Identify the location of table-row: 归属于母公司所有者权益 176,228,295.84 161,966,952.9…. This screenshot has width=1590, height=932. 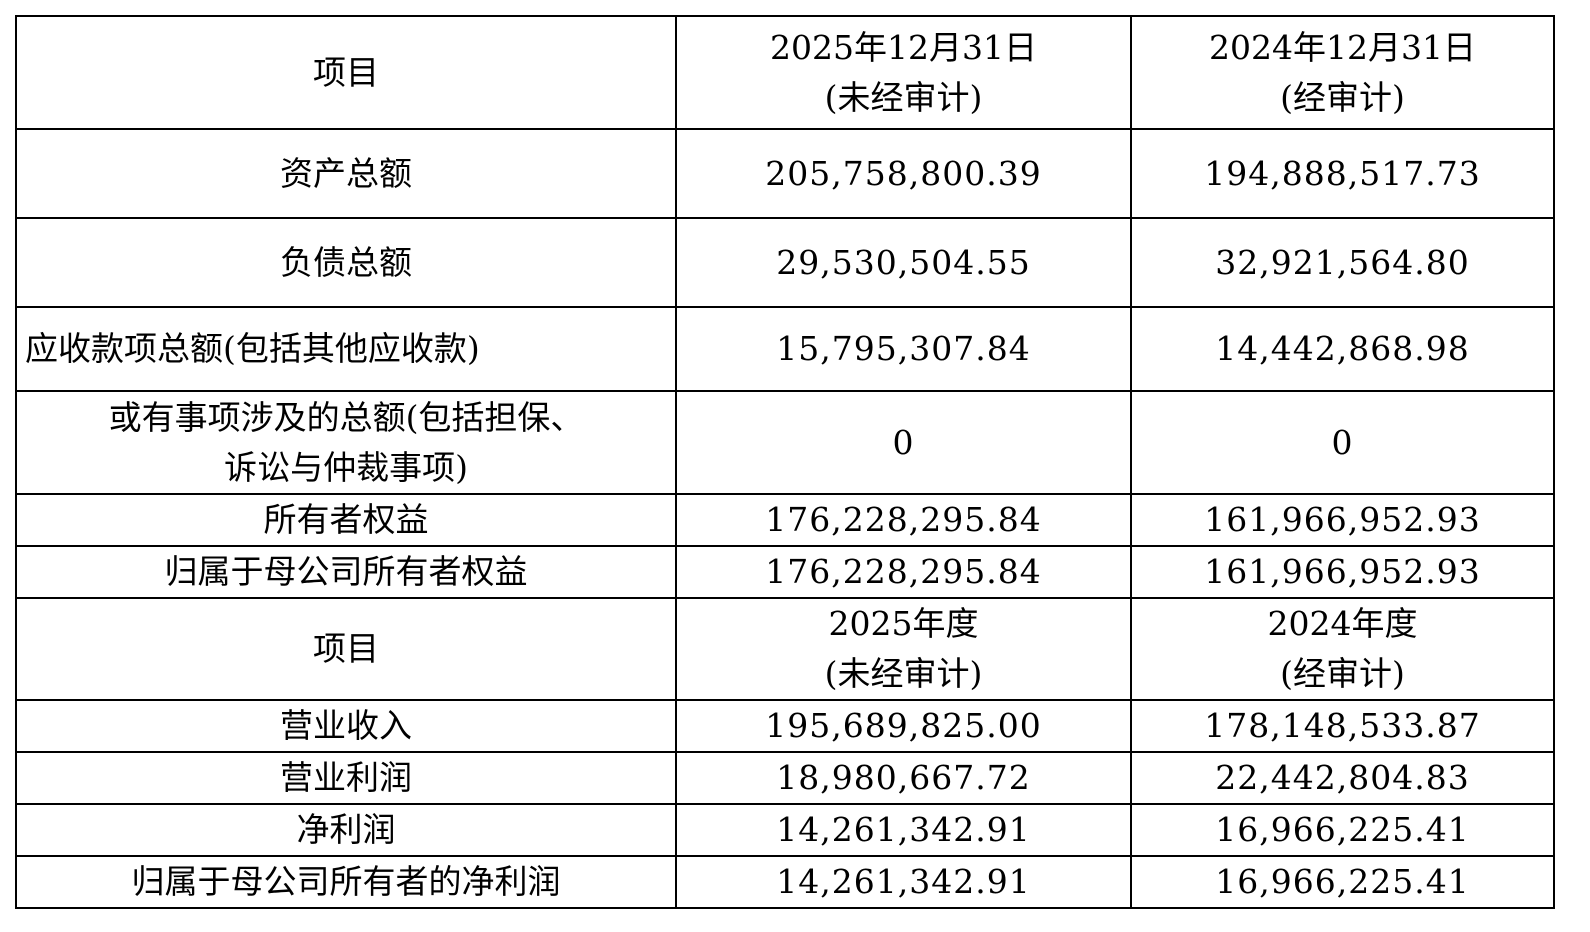
(785, 572).